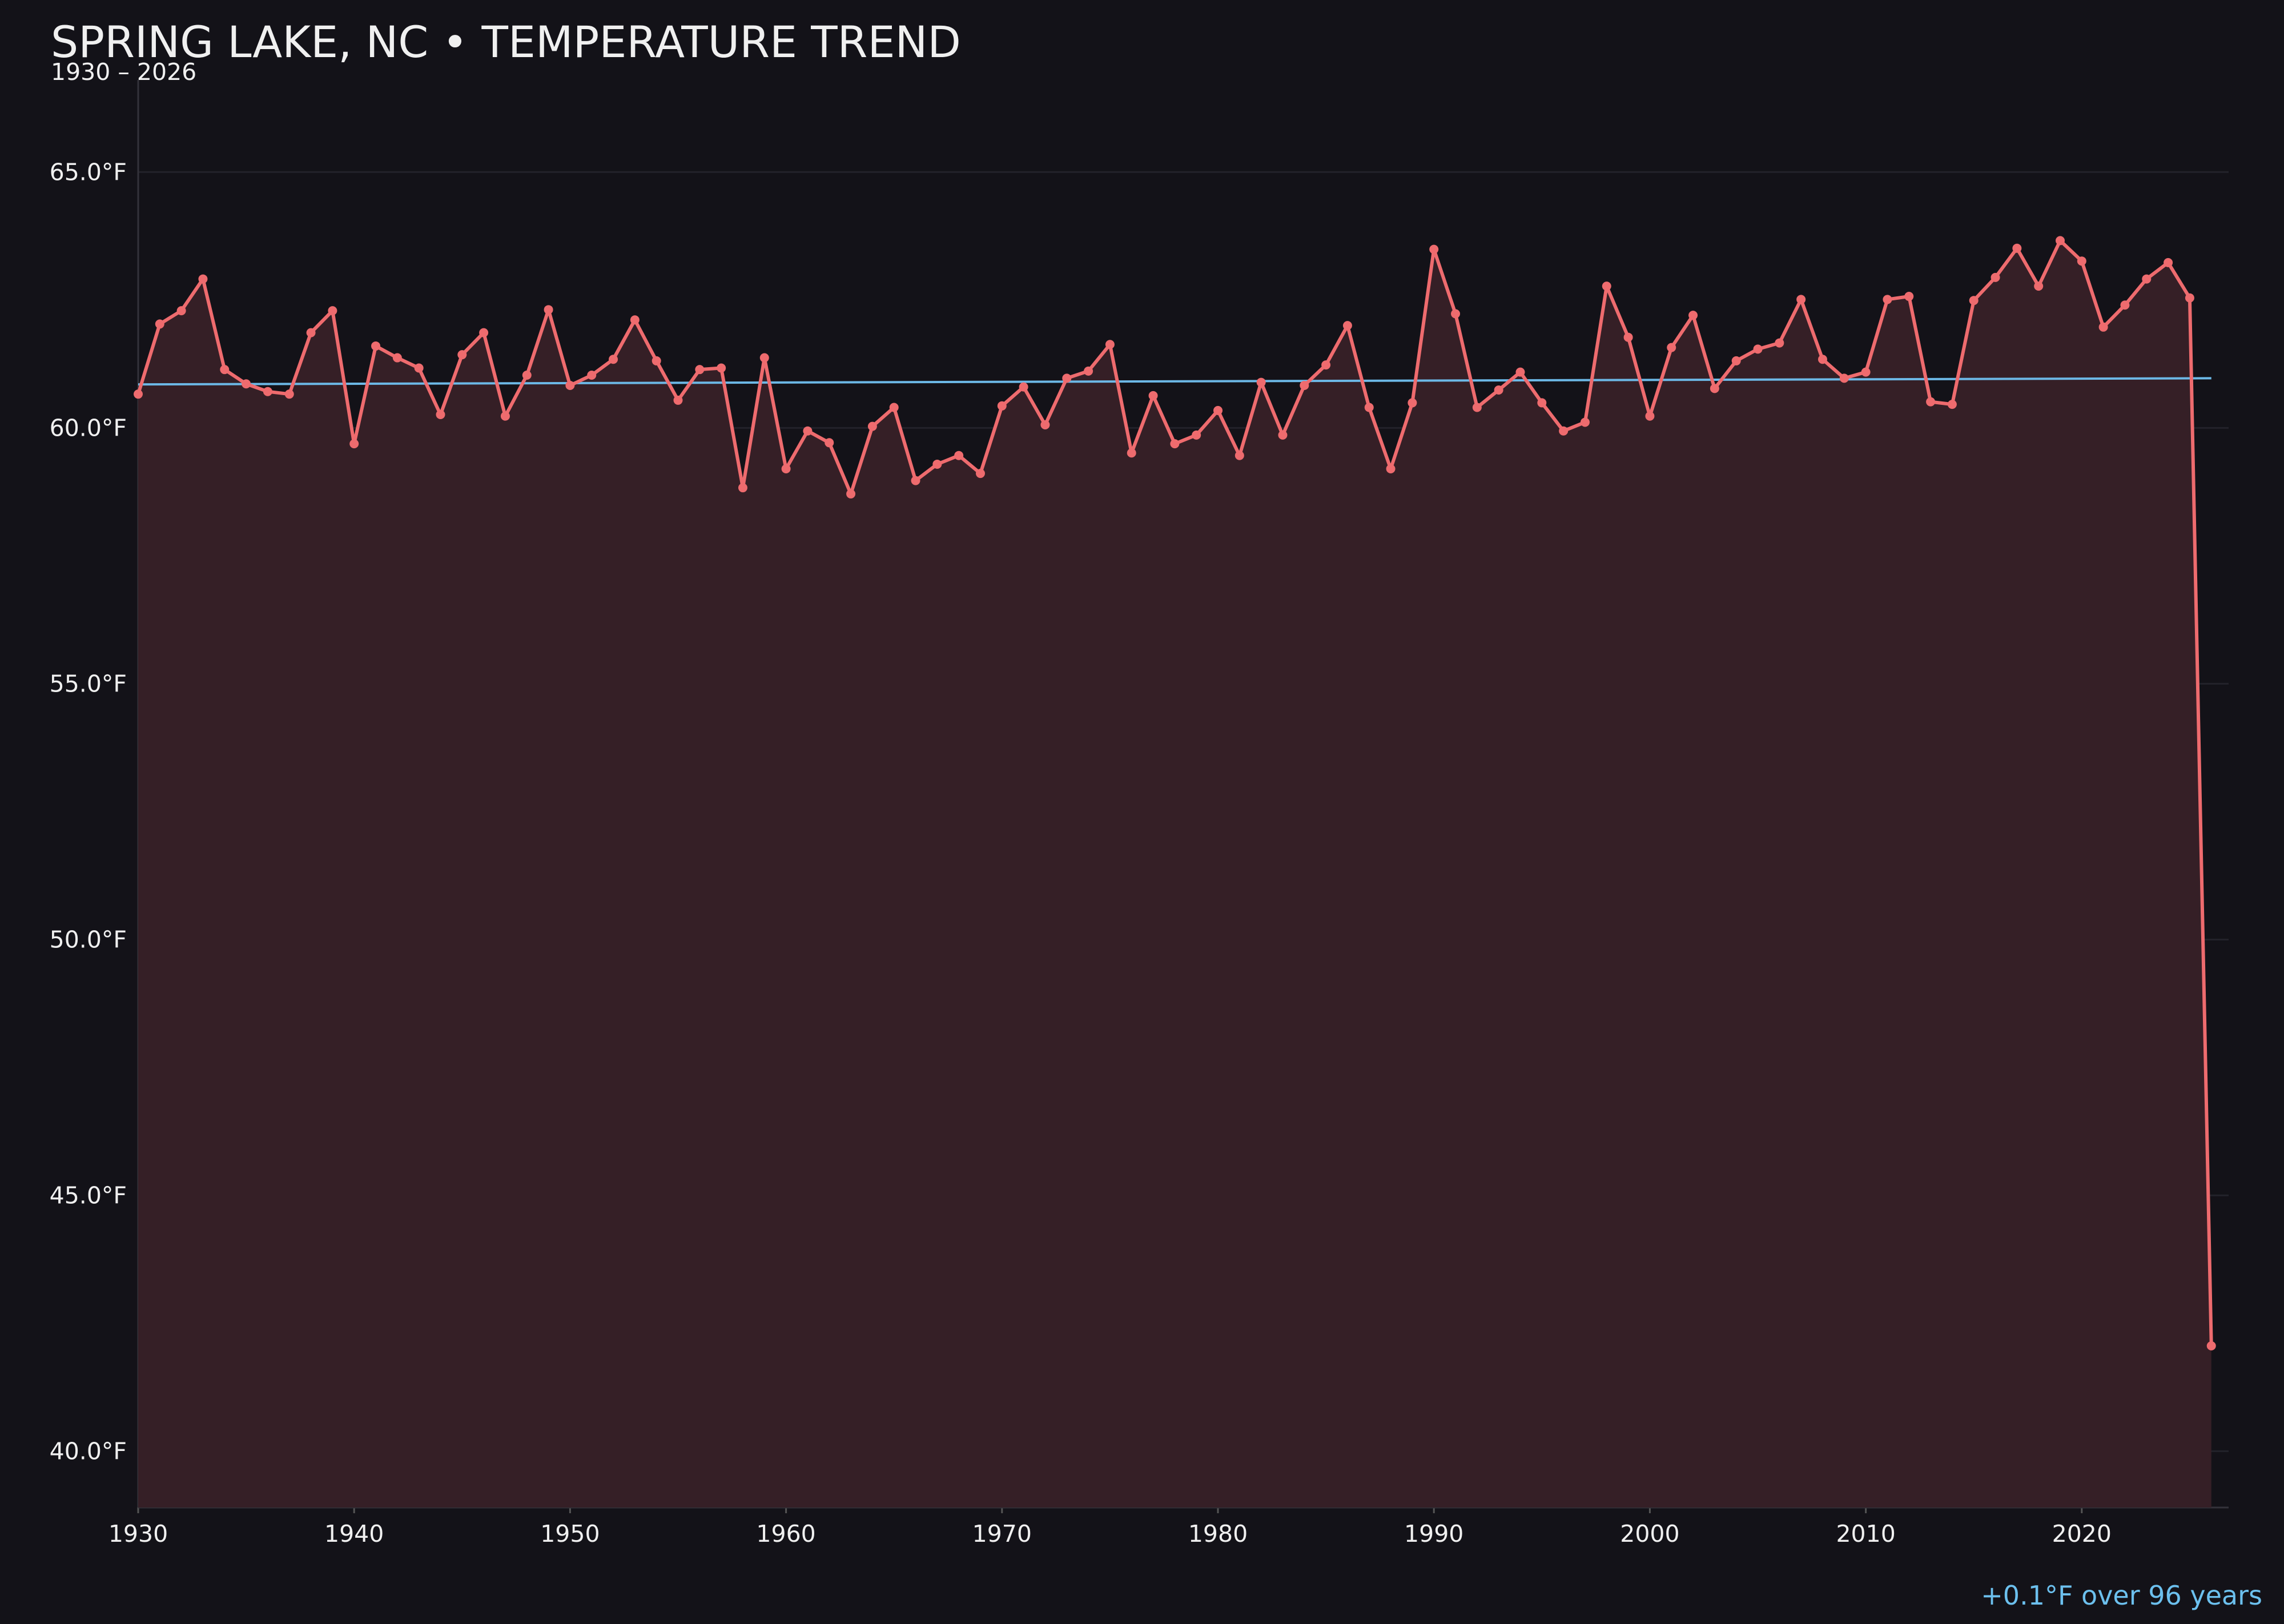 Image resolution: width=2284 pixels, height=1624 pixels. Describe the element at coordinates (88, 1451) in the screenshot. I see `y-tick-label: 40.0°F` at that location.